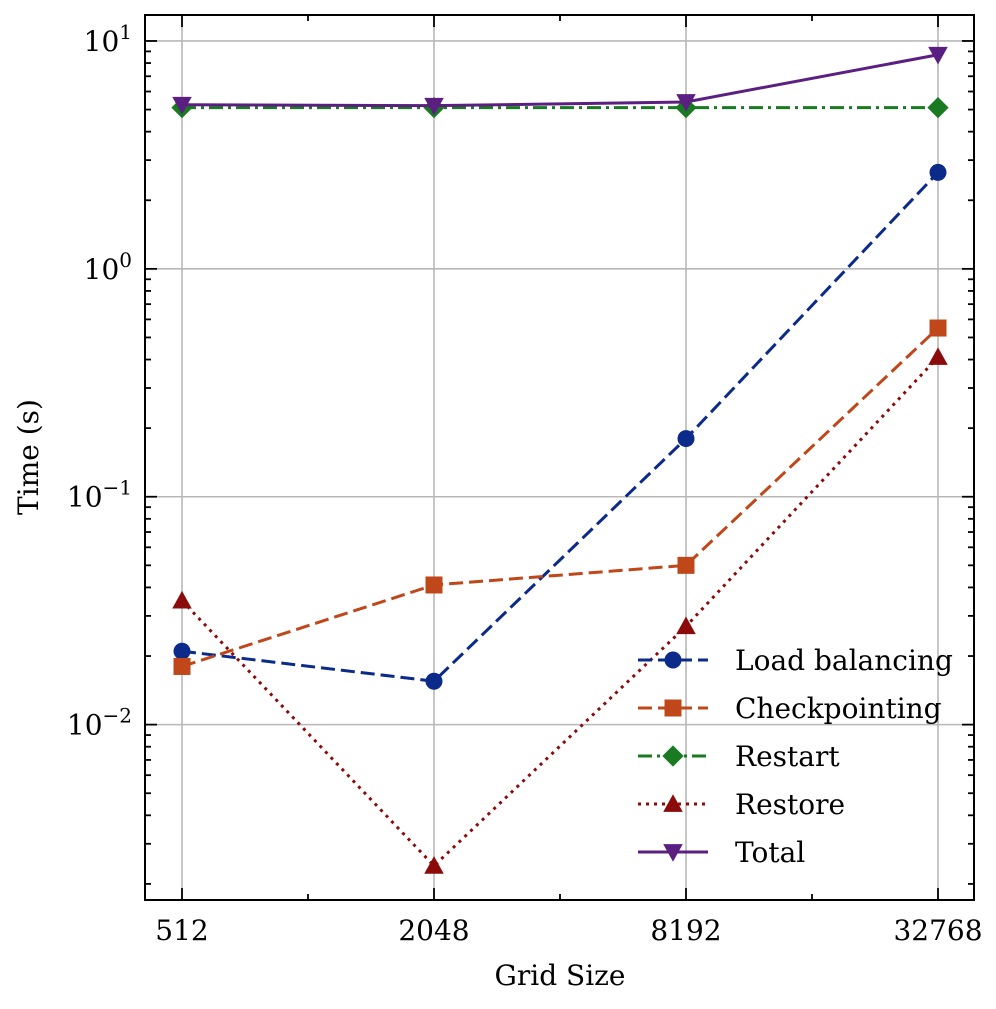  What do you see at coordinates (844, 660) in the screenshot?
I see `legend-label: Load balancing` at bounding box center [844, 660].